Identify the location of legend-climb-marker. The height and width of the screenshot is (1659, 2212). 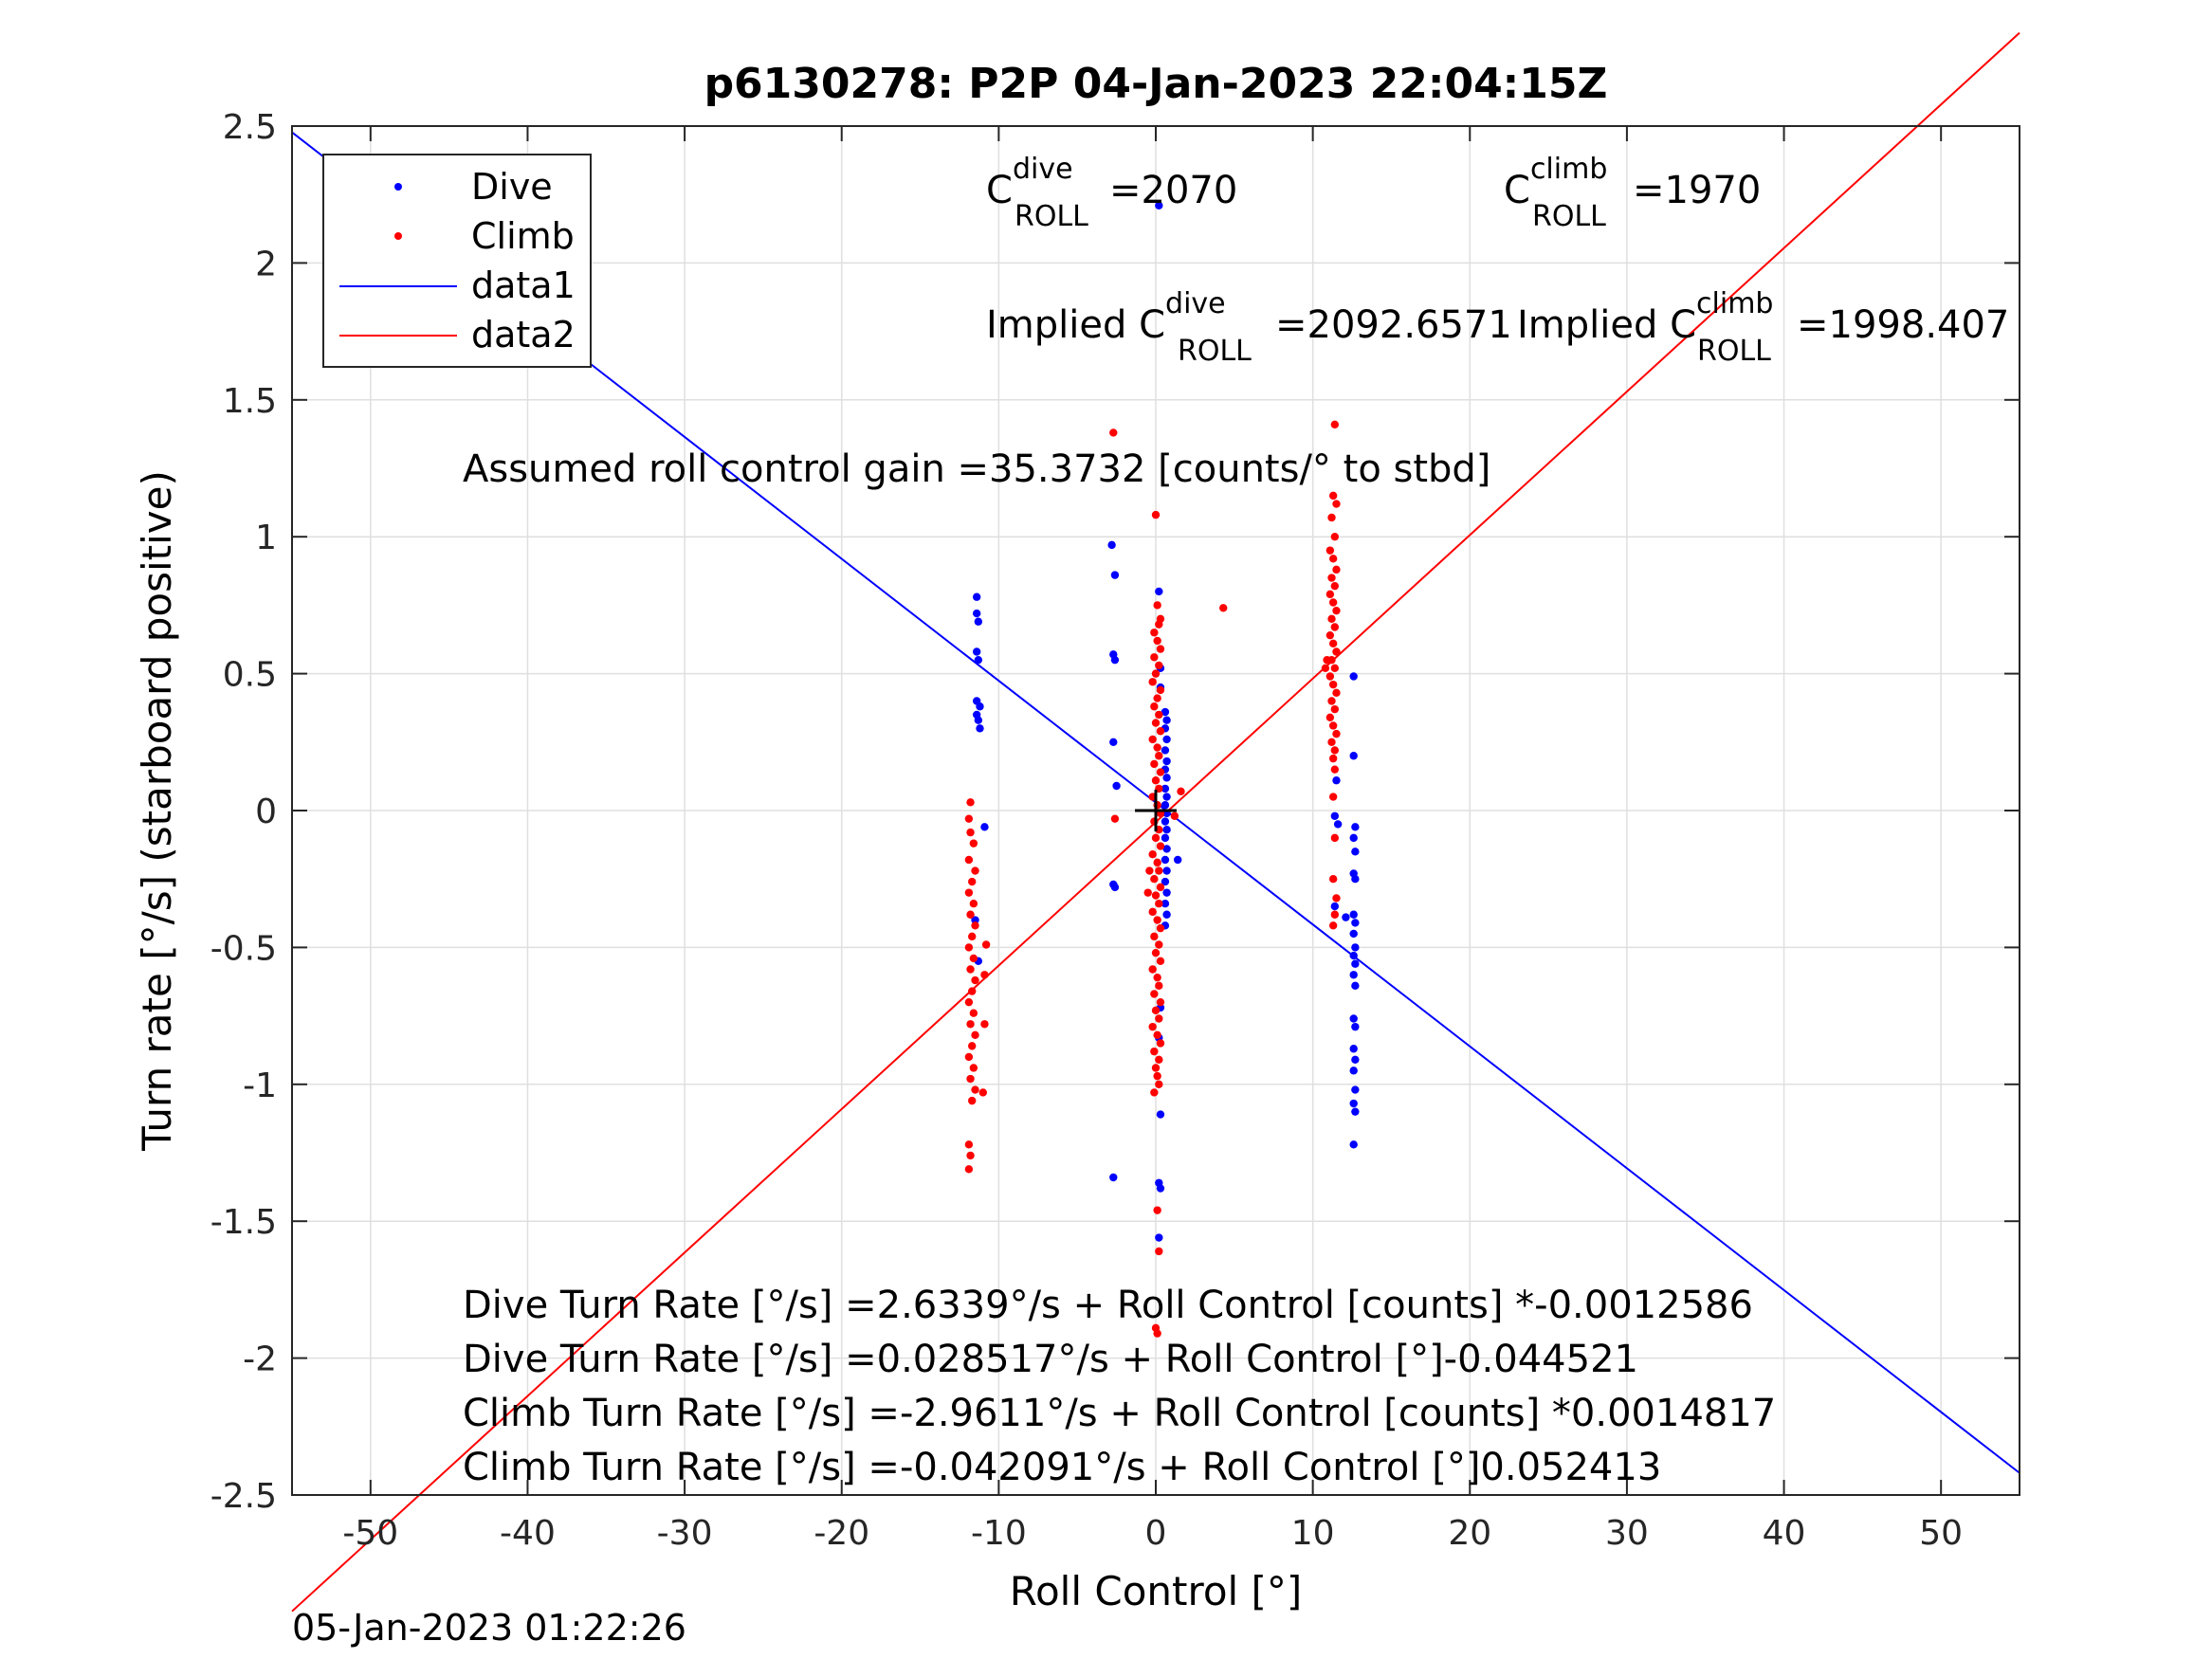
(398, 236).